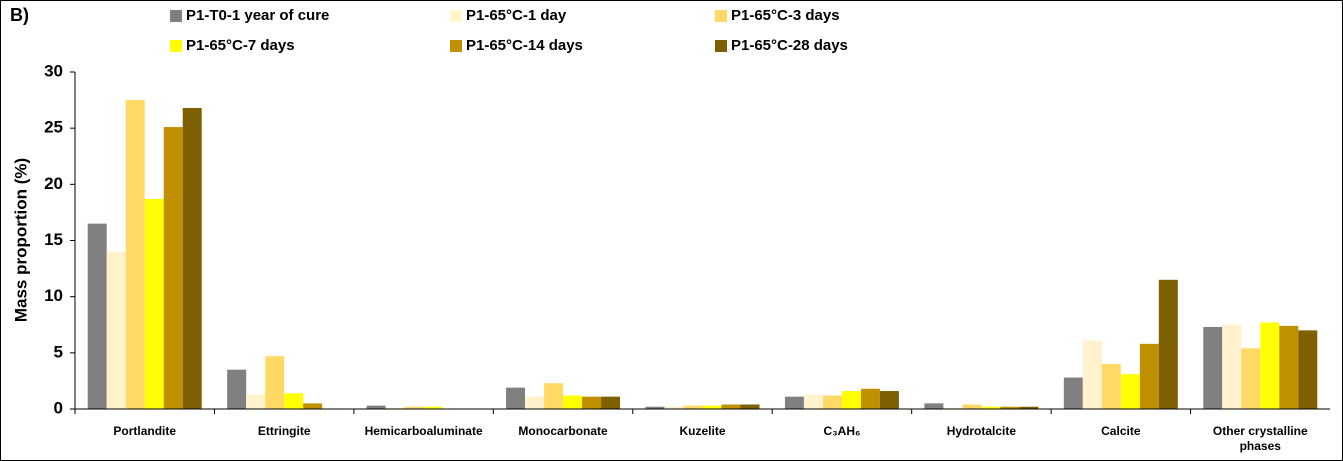 The image size is (1343, 461). I want to click on x-tick-label: C₃AH₆, so click(841, 431).